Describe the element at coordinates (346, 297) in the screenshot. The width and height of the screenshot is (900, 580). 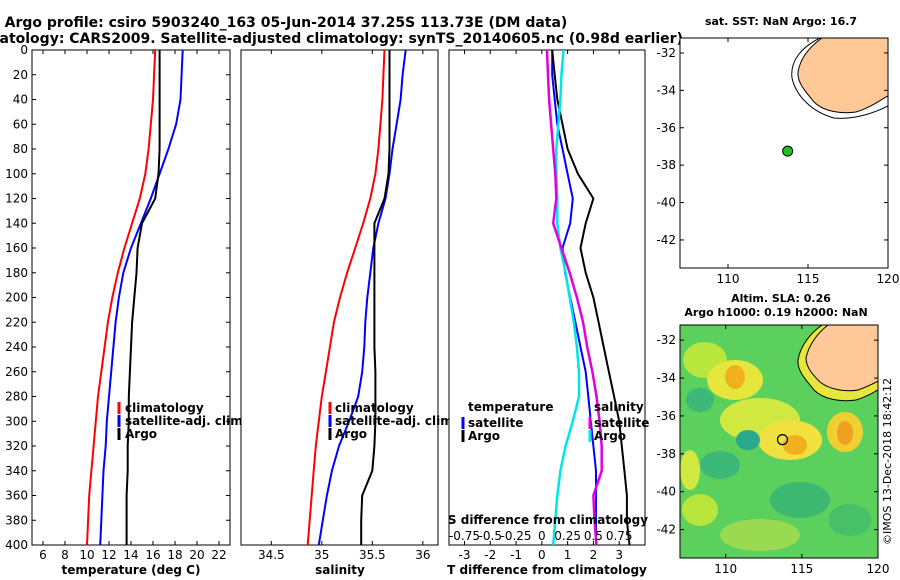
I see `salinity-climatology-line` at that location.